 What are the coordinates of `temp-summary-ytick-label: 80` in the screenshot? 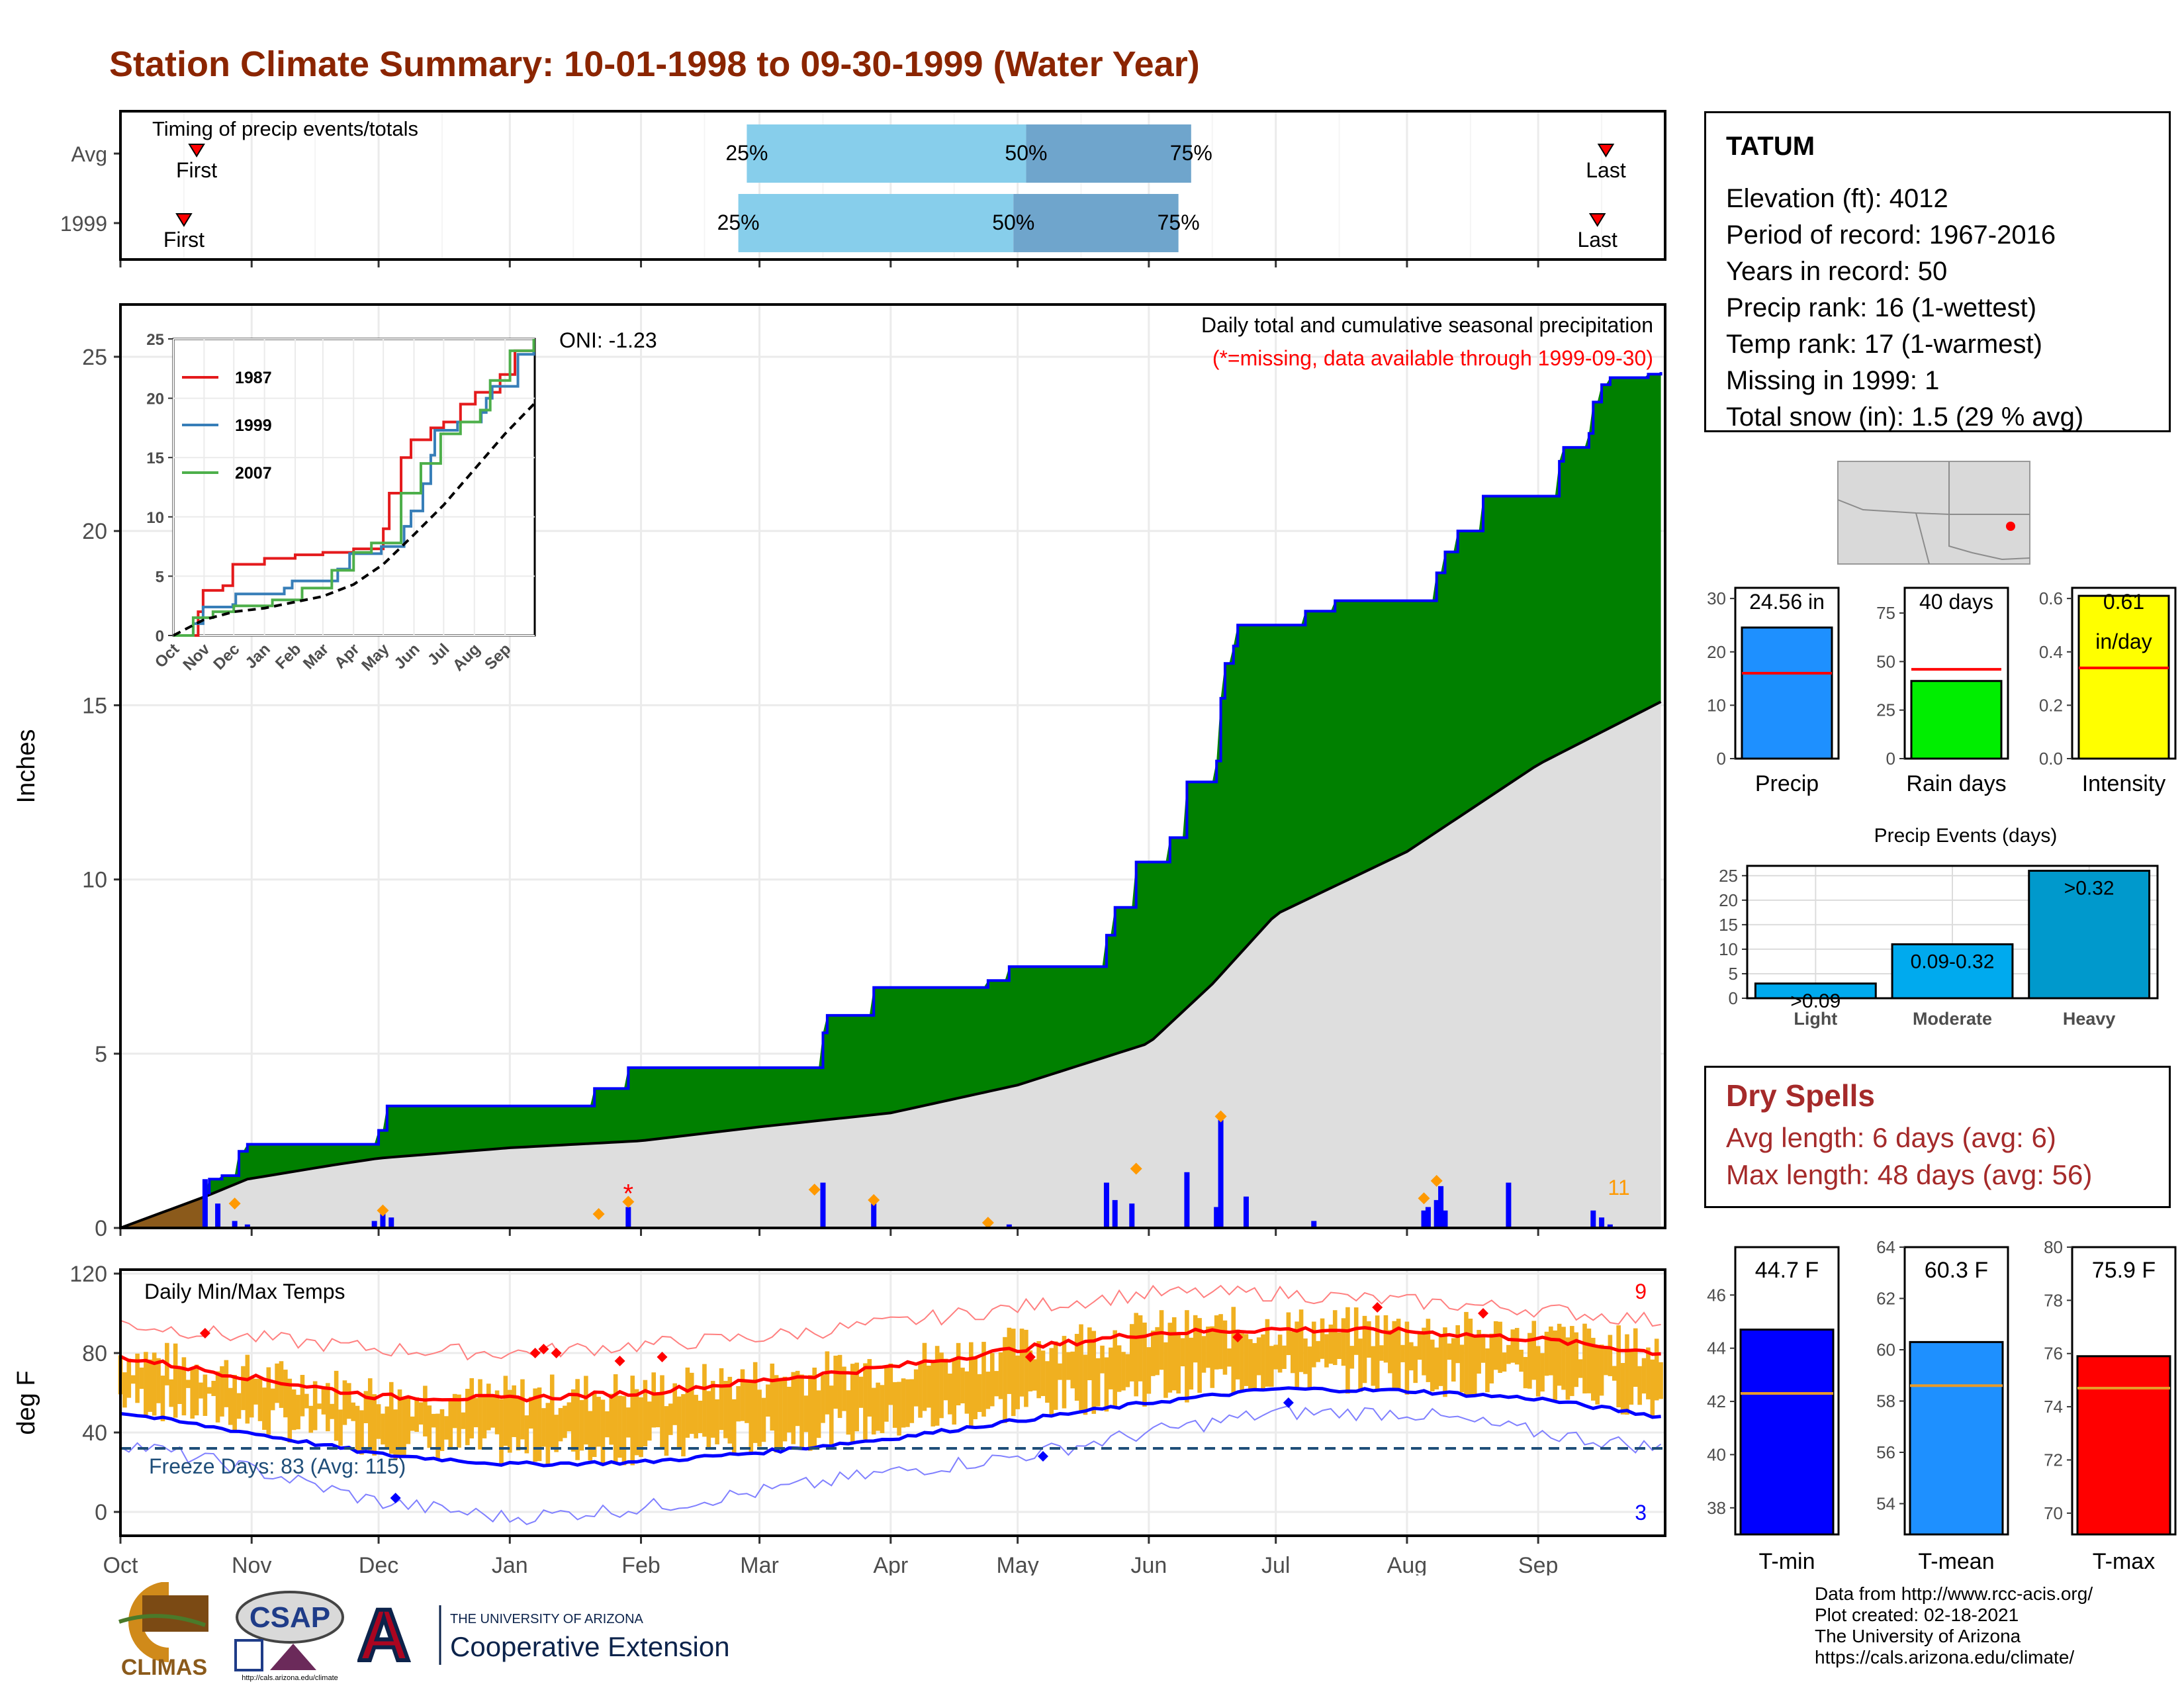 It's located at (2053, 1247).